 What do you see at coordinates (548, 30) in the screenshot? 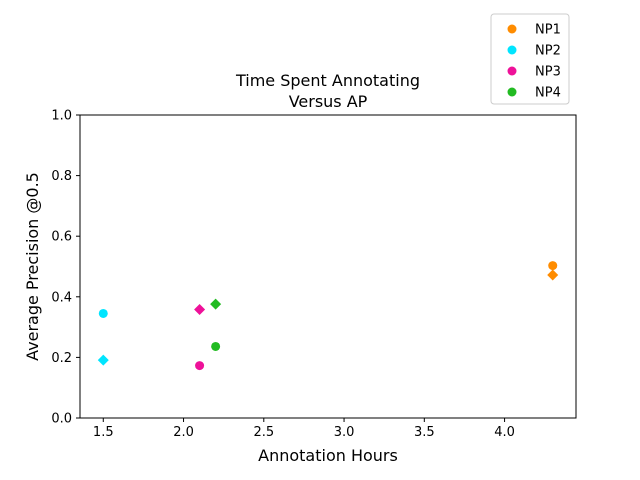
I see `legend-label-np1: NP1` at bounding box center [548, 30].